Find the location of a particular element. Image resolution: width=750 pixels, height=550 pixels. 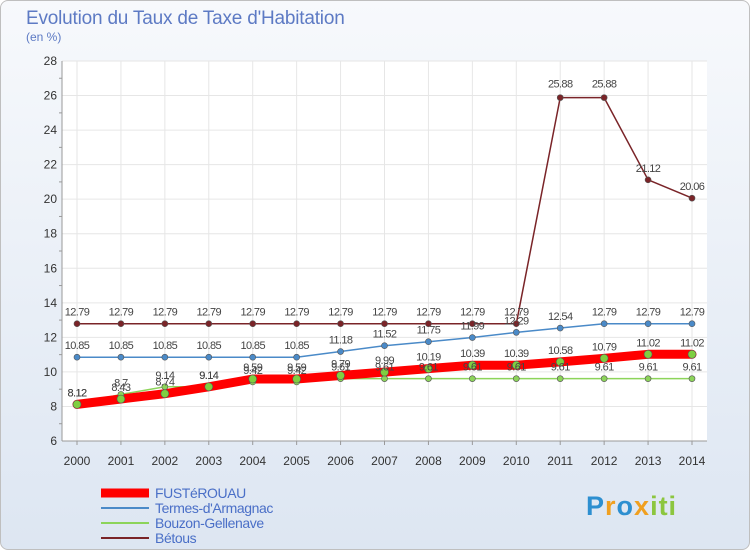

x-tick-label: 2010 is located at coordinates (516, 461).